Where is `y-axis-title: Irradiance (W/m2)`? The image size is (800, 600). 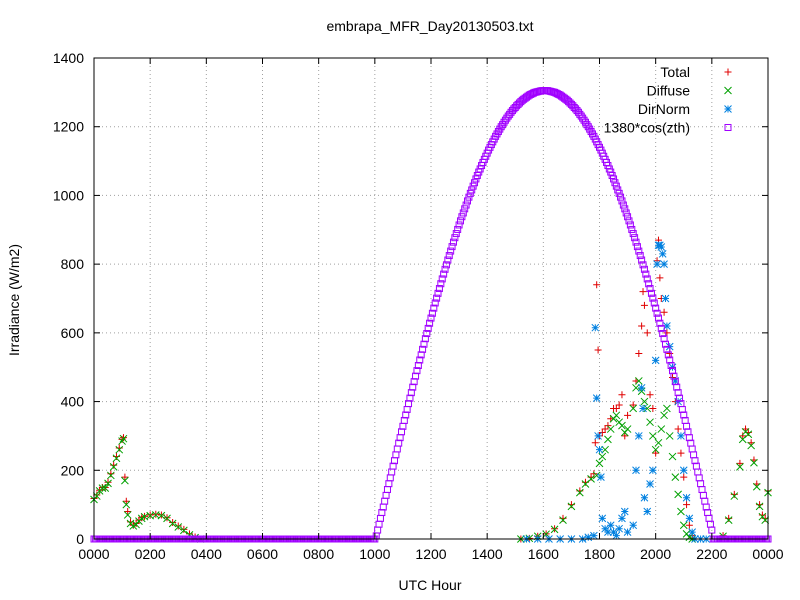 y-axis-title: Irradiance (W/m2) is located at coordinates (14, 300).